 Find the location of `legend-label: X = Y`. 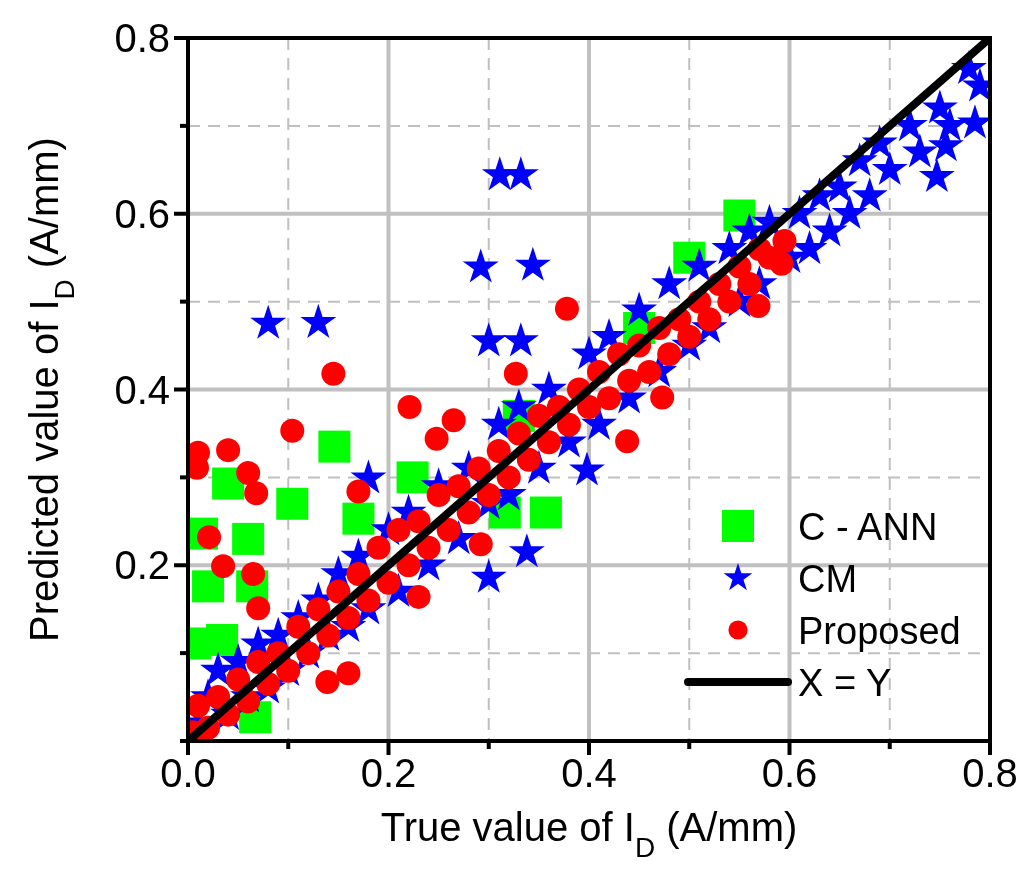

legend-label: X = Y is located at coordinates (845, 683).